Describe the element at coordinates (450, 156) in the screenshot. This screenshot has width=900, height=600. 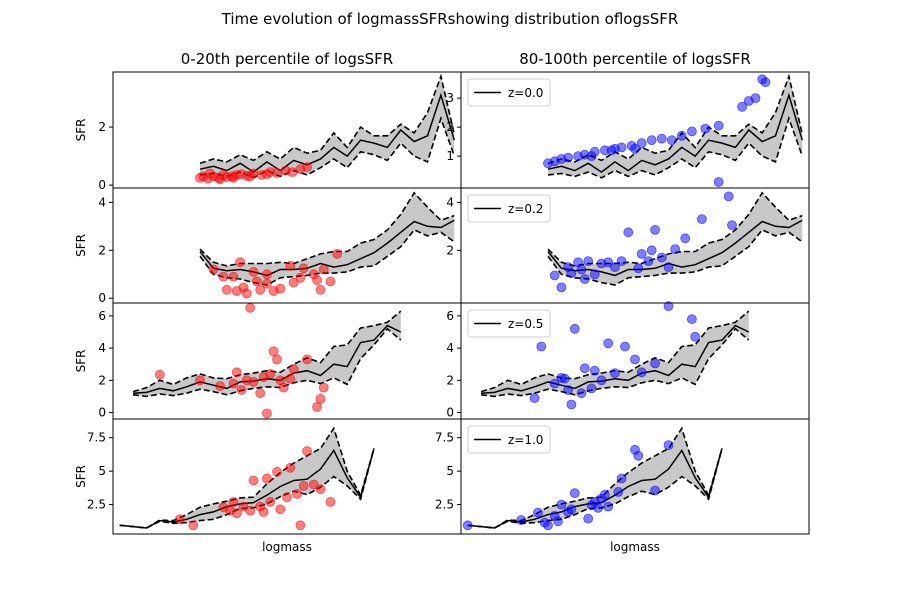
I see `y-tick-label: 1` at that location.